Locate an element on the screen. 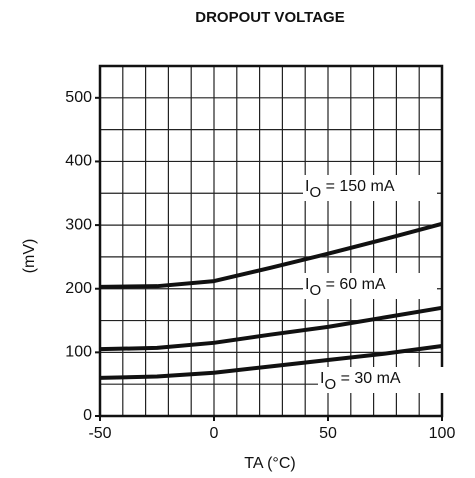  y-tick-label: 0 is located at coordinates (87, 415).